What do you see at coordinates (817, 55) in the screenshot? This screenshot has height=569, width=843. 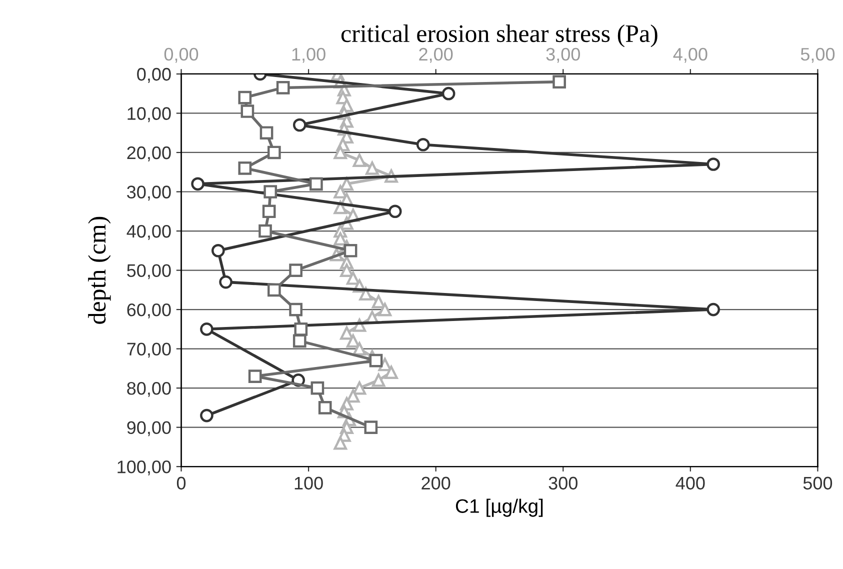 I see `x2-tick-label: 5,00` at bounding box center [817, 55].